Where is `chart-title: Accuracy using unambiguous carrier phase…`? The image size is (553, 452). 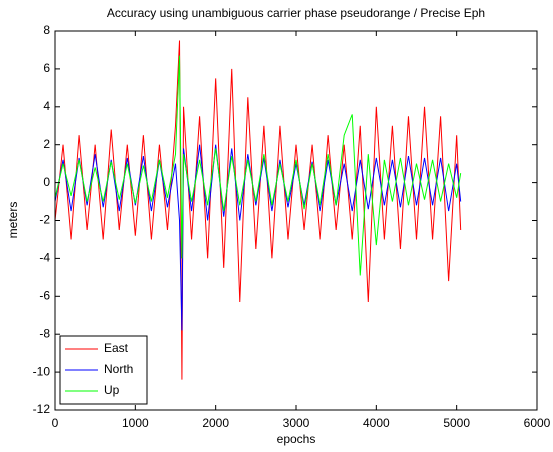
chart-title: Accuracy using unambiguous carrier phase… is located at coordinates (296, 13).